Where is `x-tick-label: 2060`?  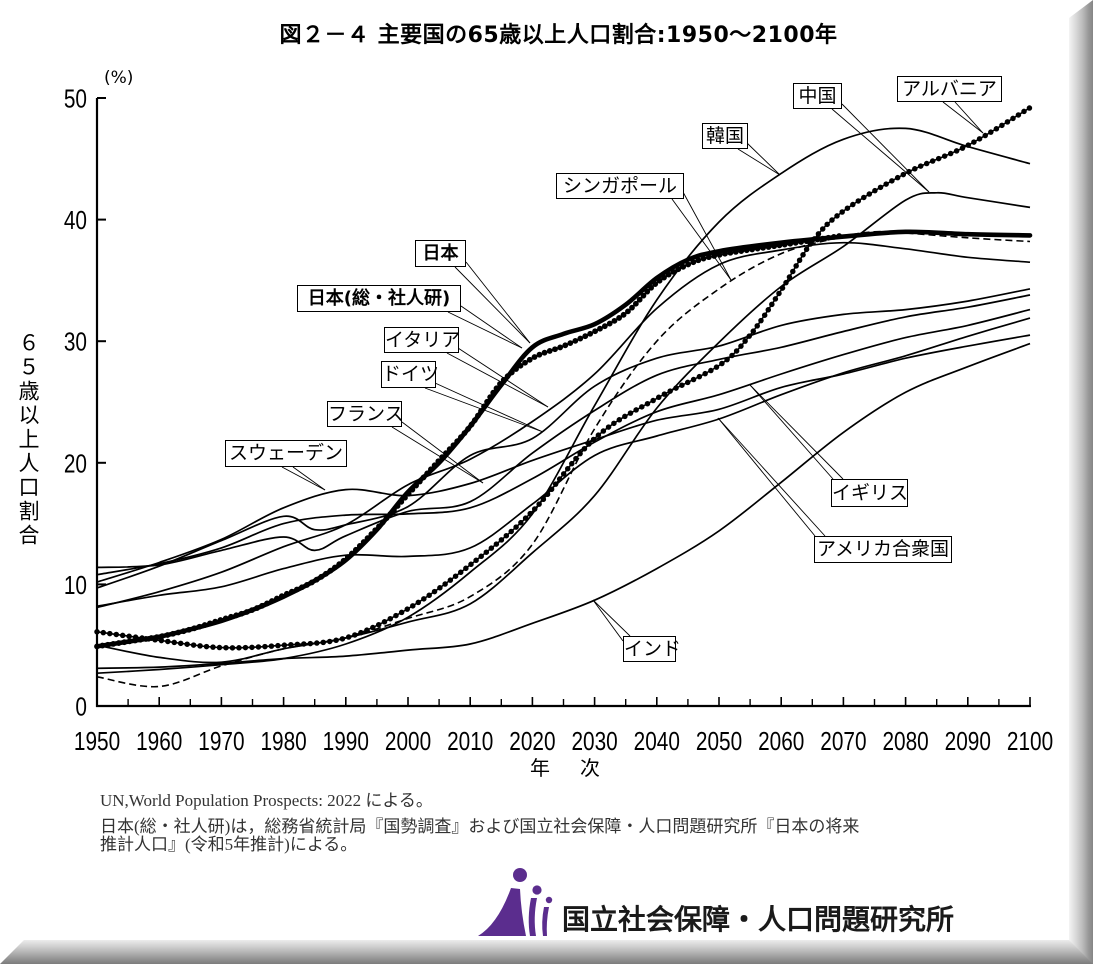 x-tick-label: 2060 is located at coordinates (781, 741).